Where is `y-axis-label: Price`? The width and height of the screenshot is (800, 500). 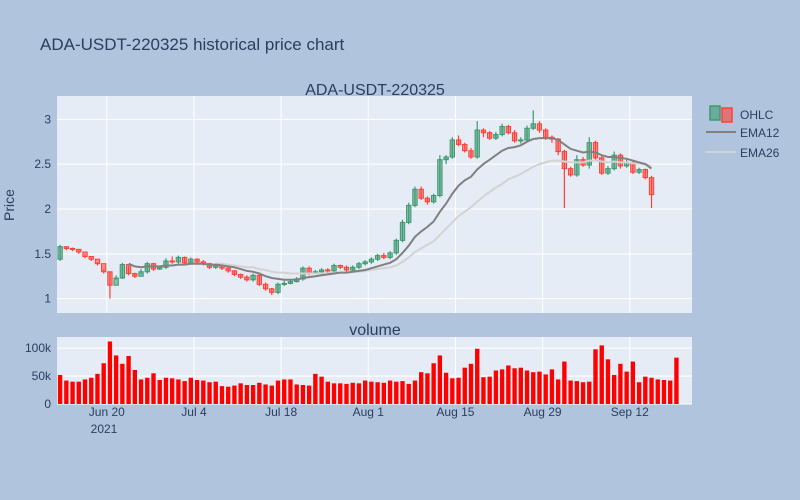
y-axis-label: Price is located at coordinates (9, 205).